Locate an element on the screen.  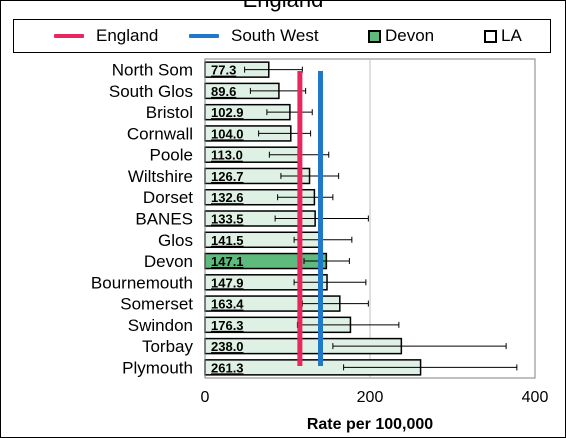
data-label: 147.1 is located at coordinates (227, 261).